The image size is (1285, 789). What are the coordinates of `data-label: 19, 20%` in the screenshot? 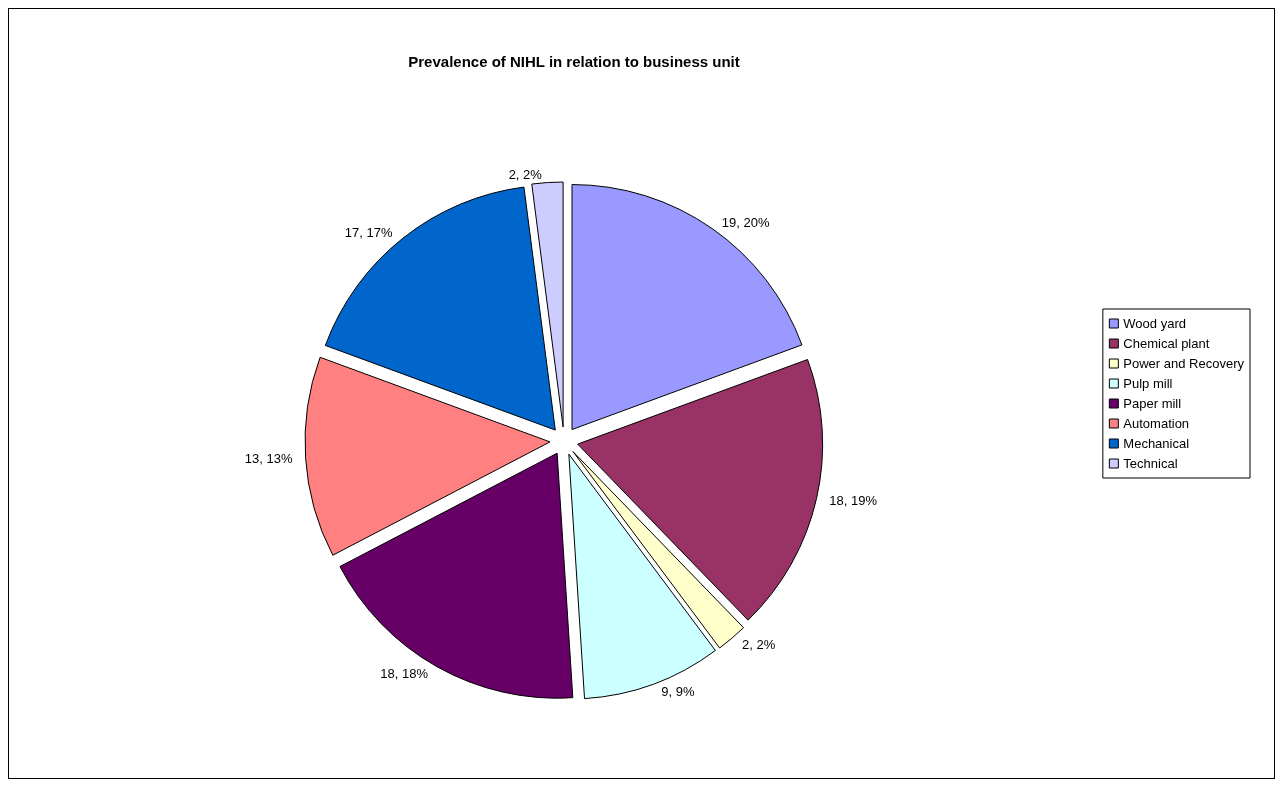 It's located at (745, 222).